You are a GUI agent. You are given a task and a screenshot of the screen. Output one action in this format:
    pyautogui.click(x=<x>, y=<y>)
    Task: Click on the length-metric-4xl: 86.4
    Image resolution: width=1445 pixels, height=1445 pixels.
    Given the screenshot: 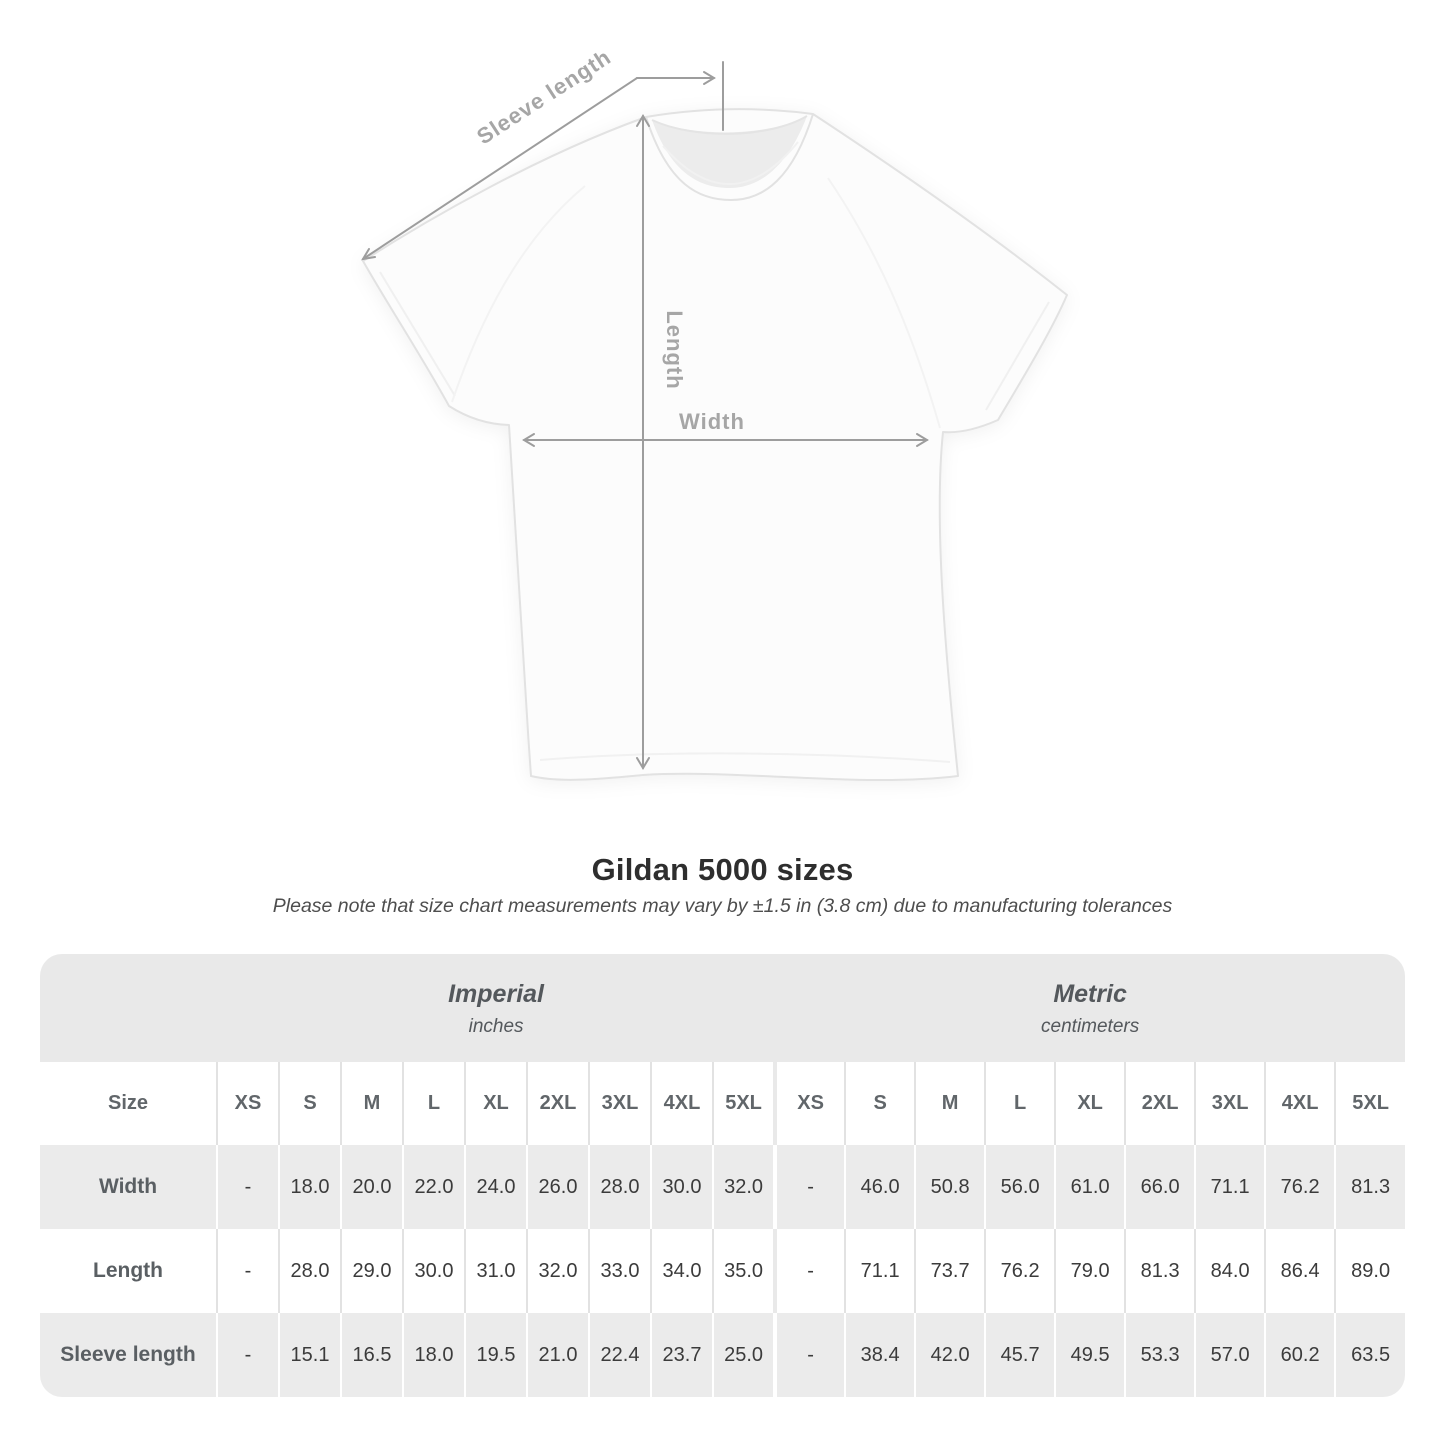 What is the action you would take?
    pyautogui.click(x=1300, y=1271)
    